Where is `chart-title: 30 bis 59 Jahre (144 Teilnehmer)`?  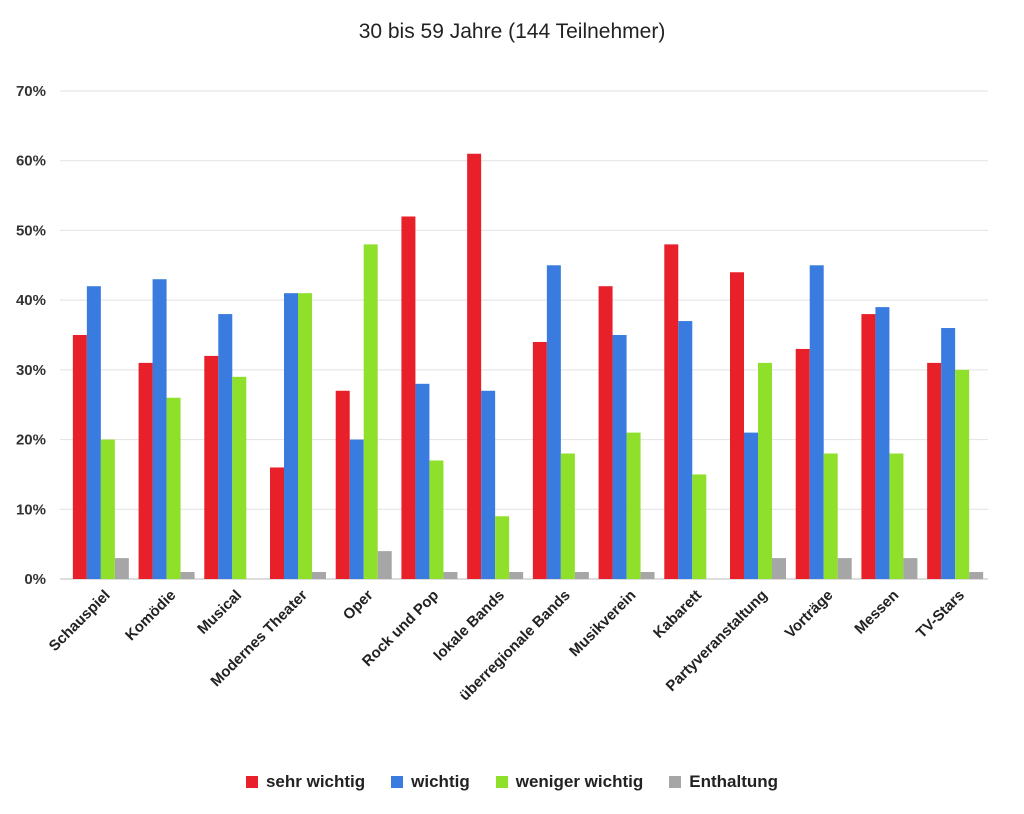
chart-title: 30 bis 59 Jahre (144 Teilnehmer) is located at coordinates (512, 31).